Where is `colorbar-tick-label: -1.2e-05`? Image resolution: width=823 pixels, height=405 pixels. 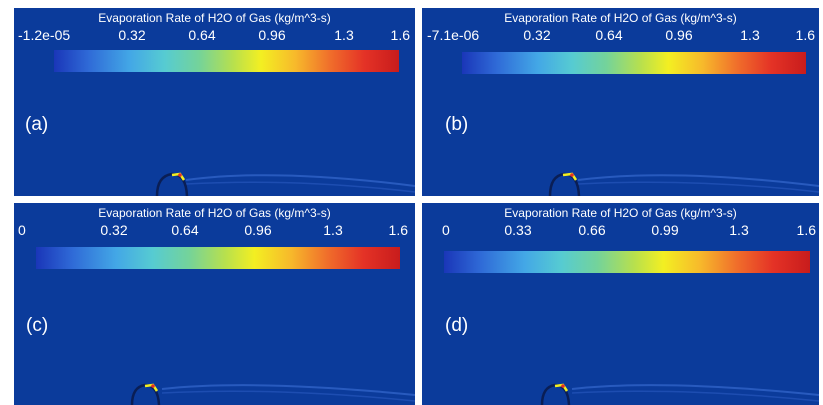 colorbar-tick-label: -1.2e-05 is located at coordinates (44, 35).